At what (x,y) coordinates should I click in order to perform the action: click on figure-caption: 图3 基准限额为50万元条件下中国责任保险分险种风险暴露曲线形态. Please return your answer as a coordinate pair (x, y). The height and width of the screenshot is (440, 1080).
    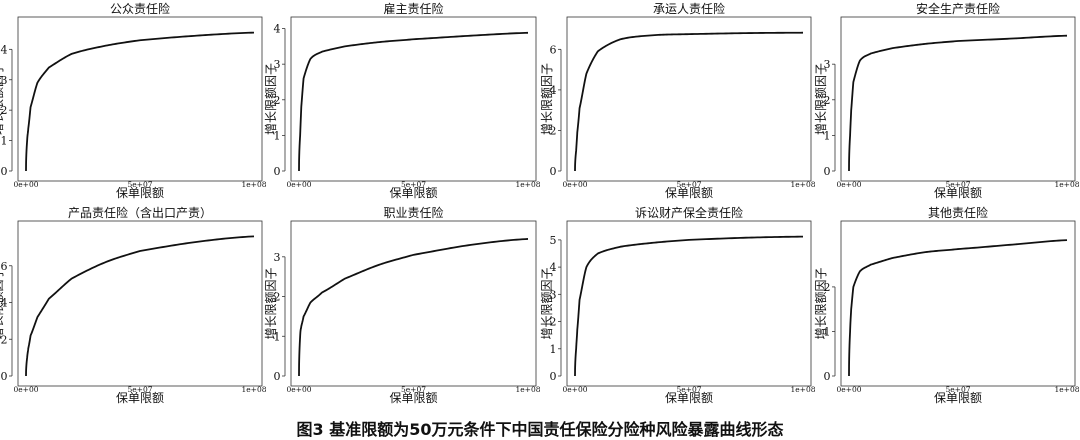
    Looking at the image, I should click on (540, 429).